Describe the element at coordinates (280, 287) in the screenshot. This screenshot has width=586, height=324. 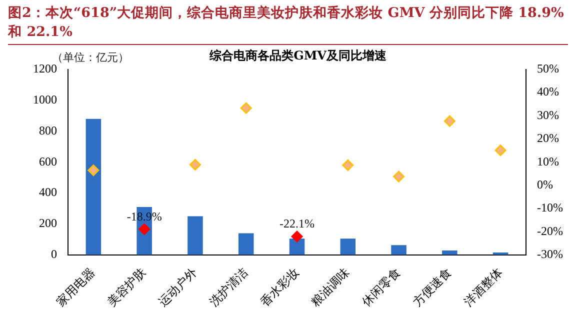
I see `x-tick-label: 香水彩妆` at that location.